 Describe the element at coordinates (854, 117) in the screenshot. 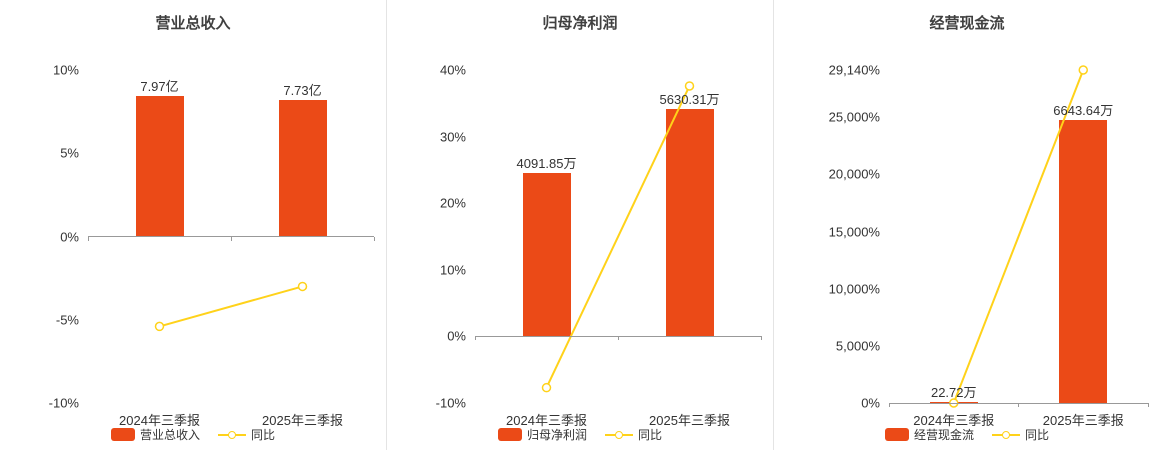

I see `y-tick-label: 25,000%` at that location.